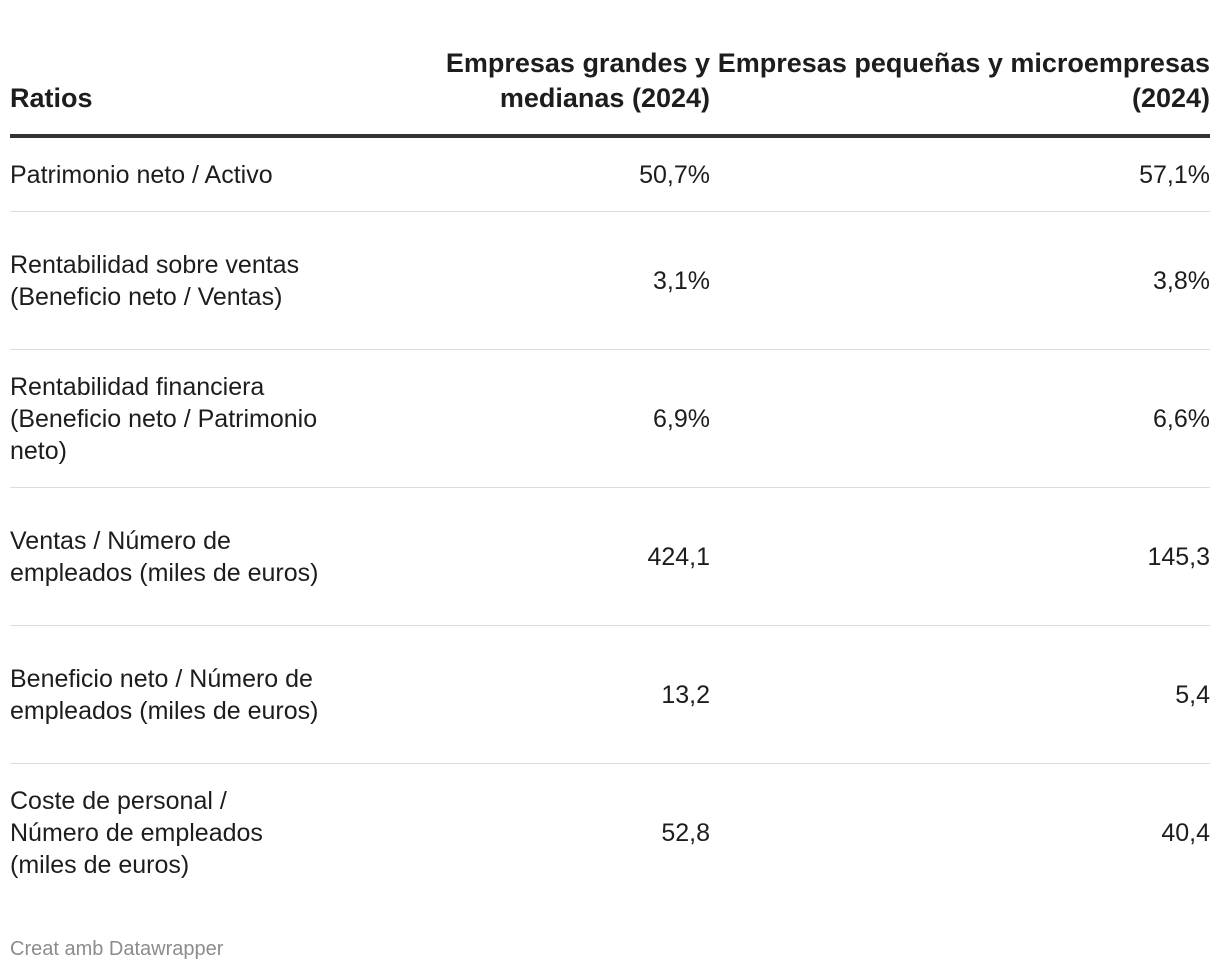 The width and height of the screenshot is (1220, 976). Describe the element at coordinates (960, 418) in the screenshot. I see `cell-small-micro: 6,6%` at that location.